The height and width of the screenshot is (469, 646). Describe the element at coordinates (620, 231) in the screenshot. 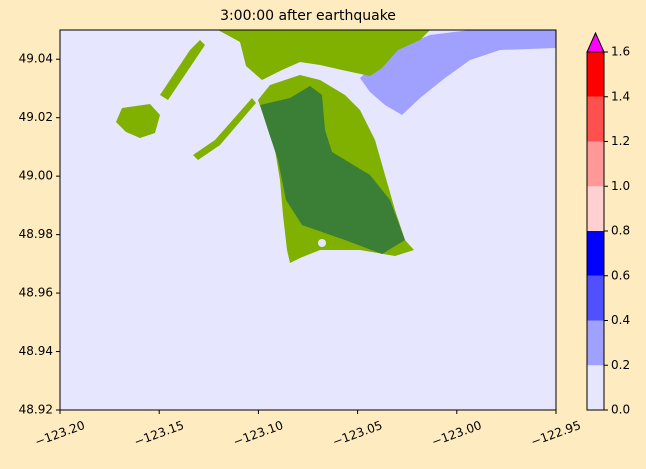

I see `colorbar-tick-label: 0.8` at that location.